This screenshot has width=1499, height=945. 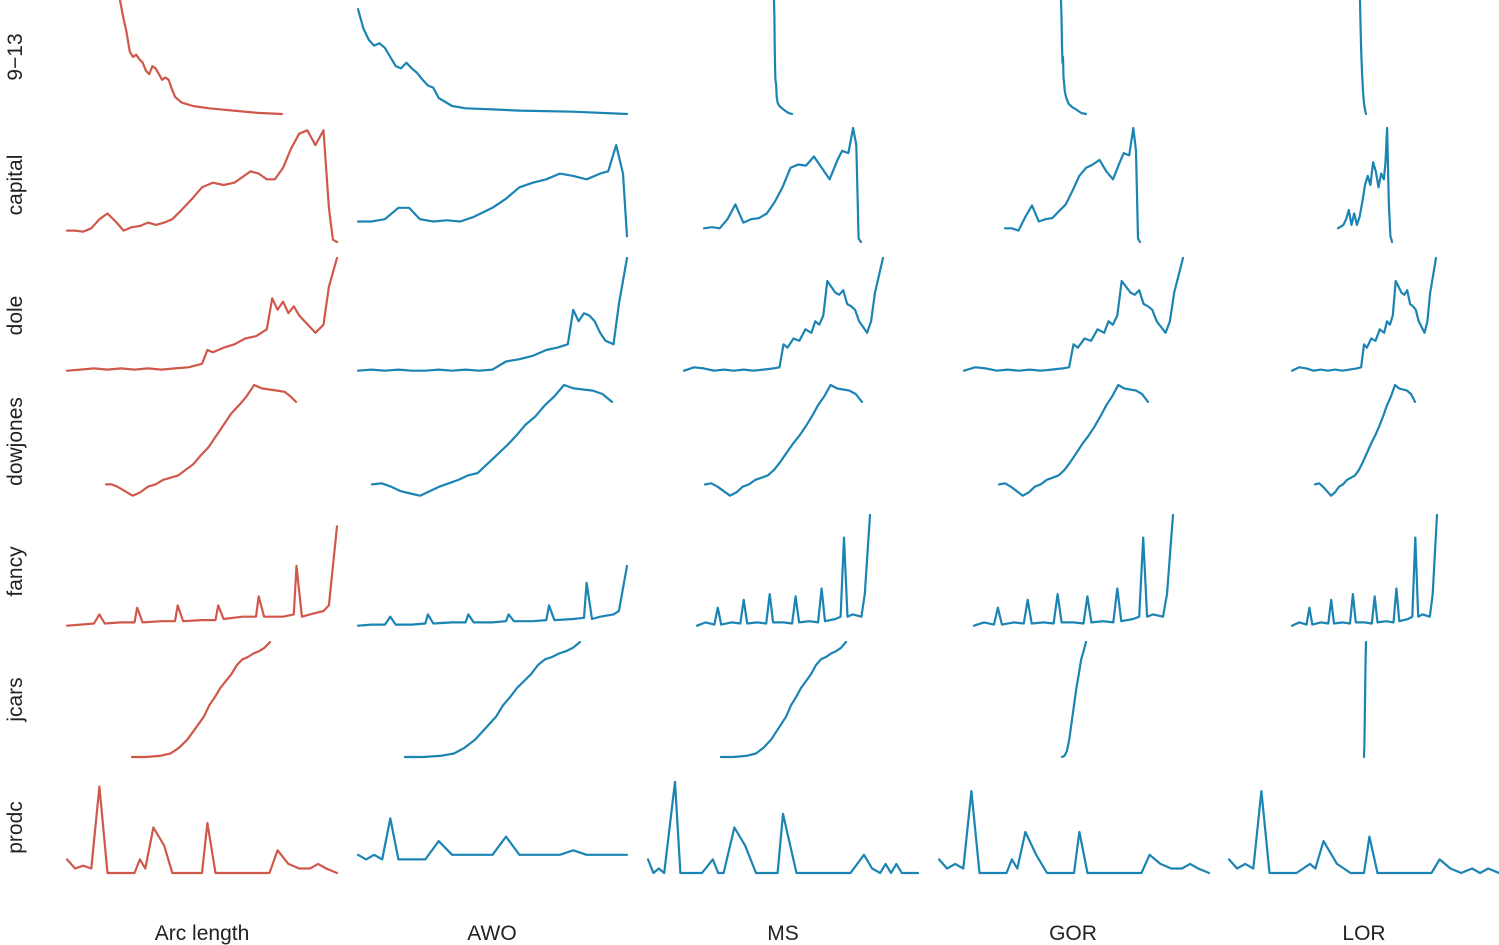 What do you see at coordinates (1074, 832) in the screenshot?
I see `series-line-prodc-gor` at bounding box center [1074, 832].